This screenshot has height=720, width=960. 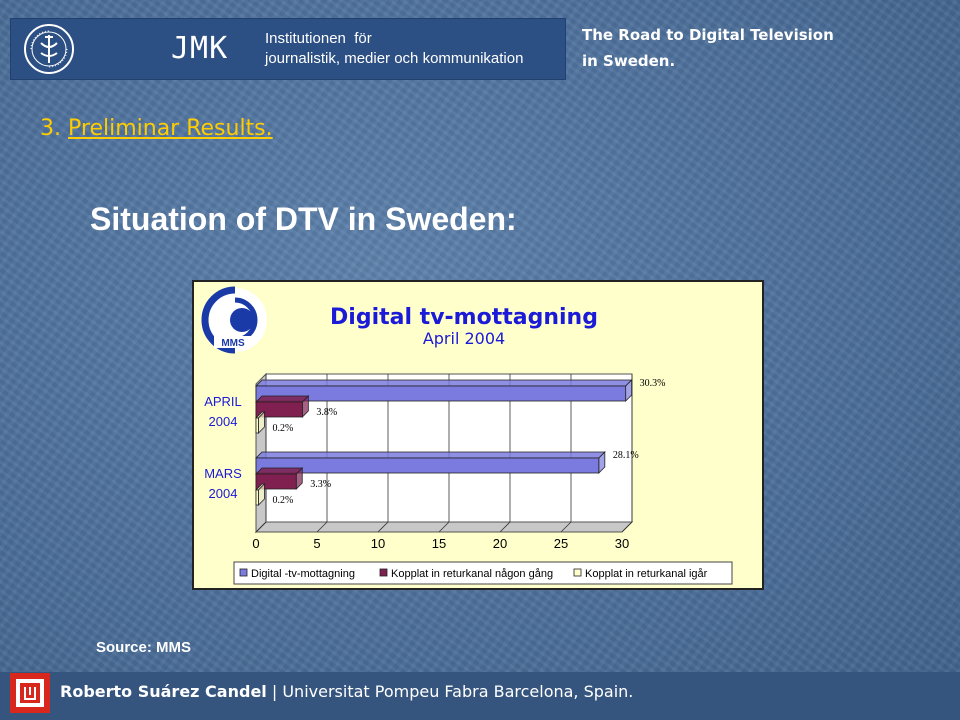 What do you see at coordinates (646, 574) in the screenshot?
I see `legend-label: Kopplat in returkanal igår` at bounding box center [646, 574].